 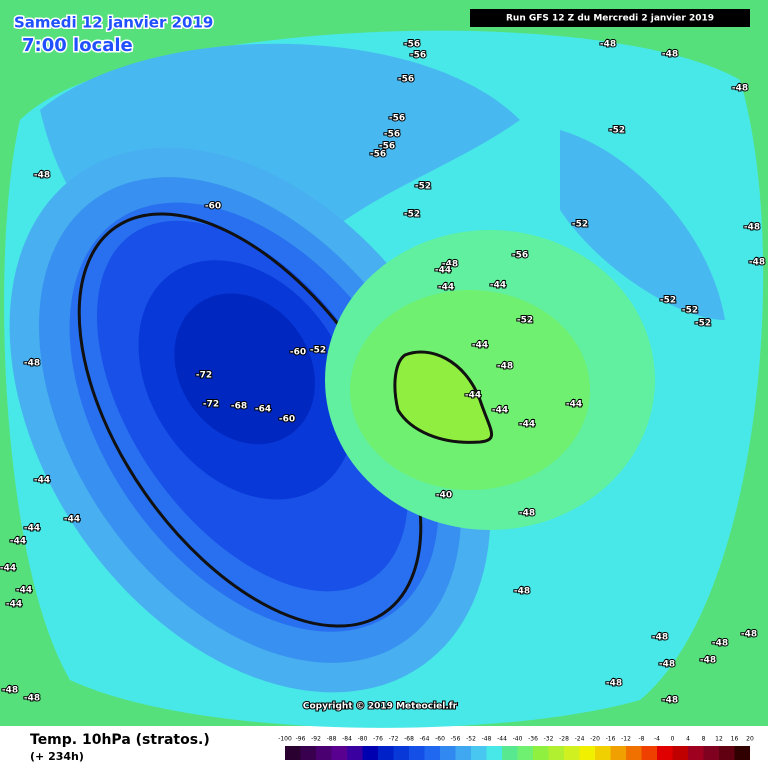 What do you see at coordinates (425, 739) in the screenshot?
I see `colorbar-tick: -64` at bounding box center [425, 739].